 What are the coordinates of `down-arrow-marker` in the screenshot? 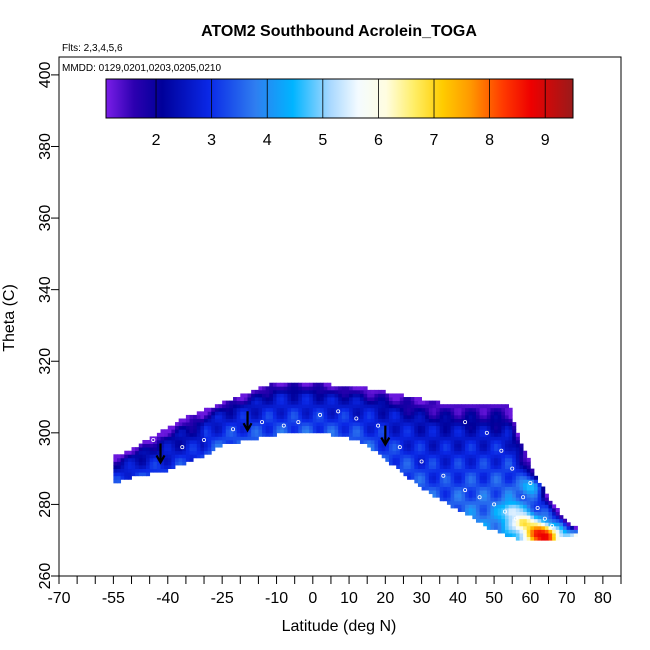 It's located at (160, 454).